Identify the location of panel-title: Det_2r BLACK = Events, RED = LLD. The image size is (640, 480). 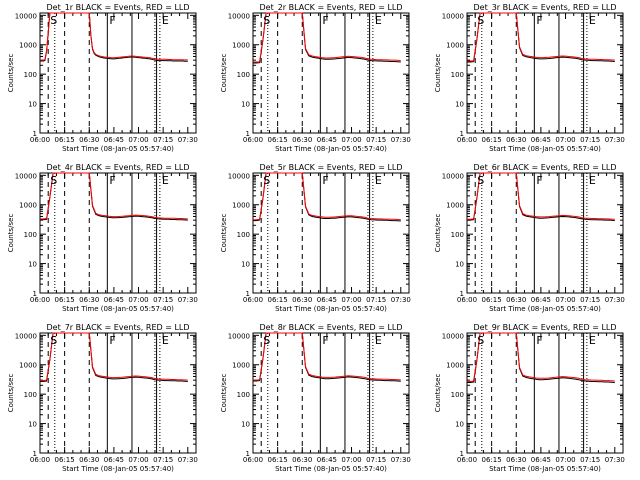
(330, 7).